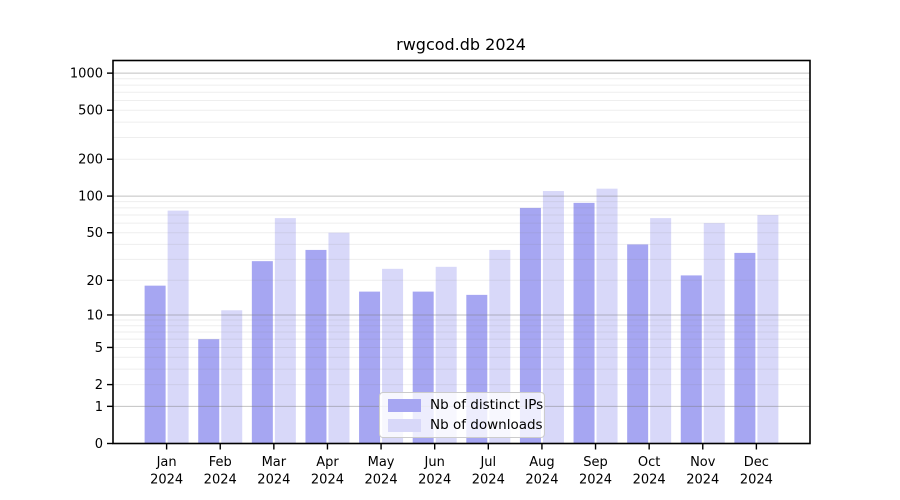 The width and height of the screenshot is (900, 500). I want to click on bar-distinct-ips-feb, so click(209, 391).